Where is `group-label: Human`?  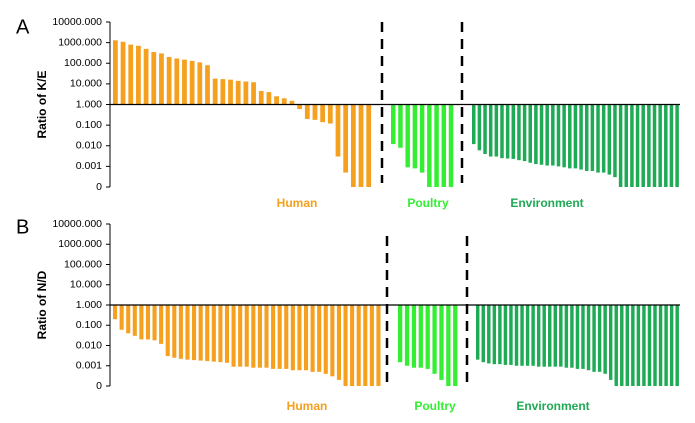
group-label: Human is located at coordinates (307, 406).